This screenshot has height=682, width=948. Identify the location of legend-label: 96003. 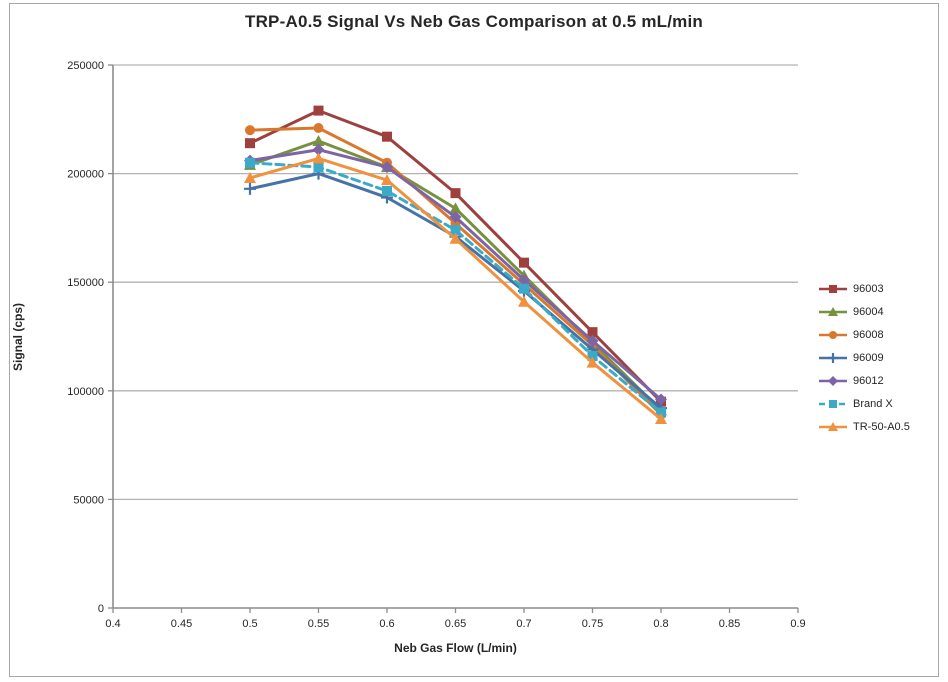
(868, 288).